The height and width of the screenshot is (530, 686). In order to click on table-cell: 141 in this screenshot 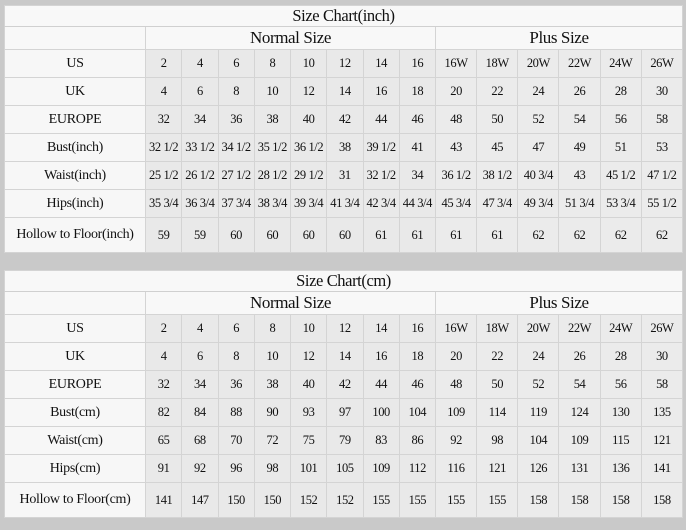, I will do `click(163, 500)`.